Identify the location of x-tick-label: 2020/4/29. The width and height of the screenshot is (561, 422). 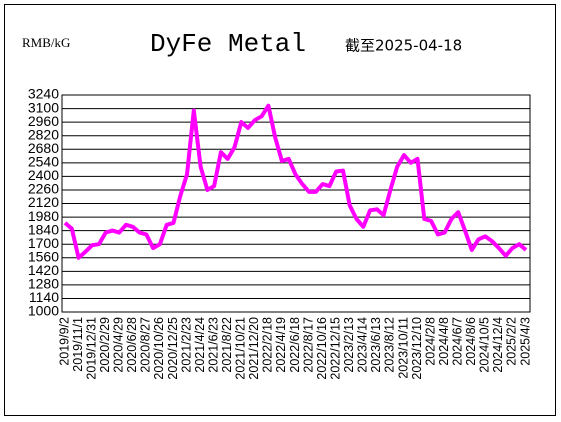
(119, 345).